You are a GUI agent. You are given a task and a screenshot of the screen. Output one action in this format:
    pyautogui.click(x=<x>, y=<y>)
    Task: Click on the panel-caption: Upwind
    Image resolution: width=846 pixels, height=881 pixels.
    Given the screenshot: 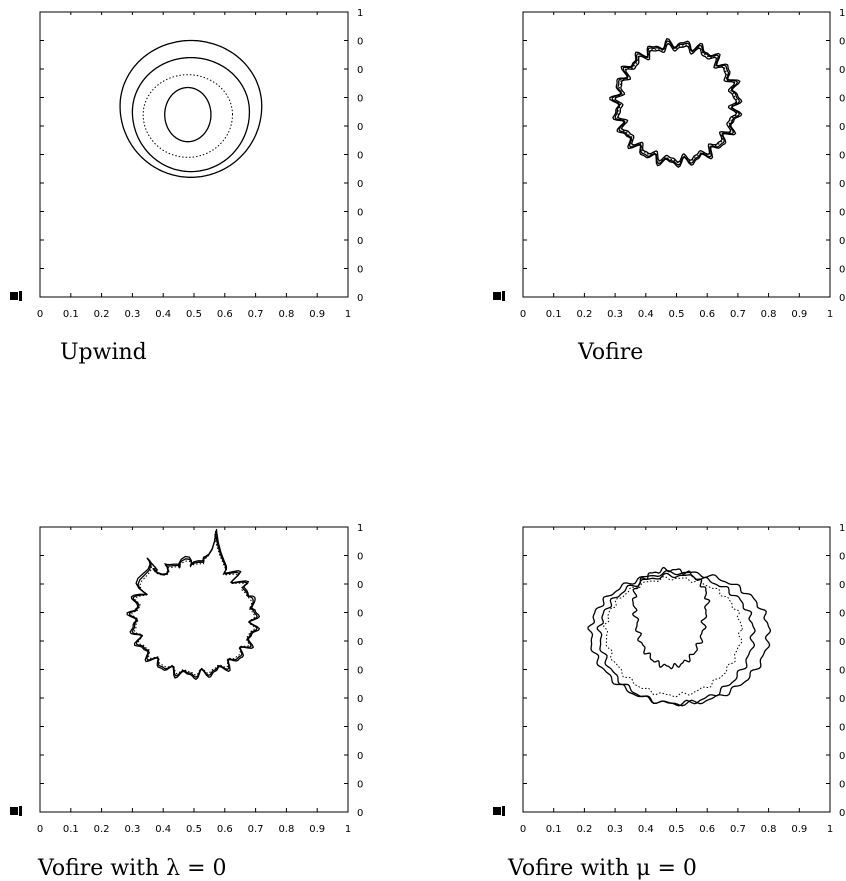 What is the action you would take?
    pyautogui.click(x=103, y=352)
    